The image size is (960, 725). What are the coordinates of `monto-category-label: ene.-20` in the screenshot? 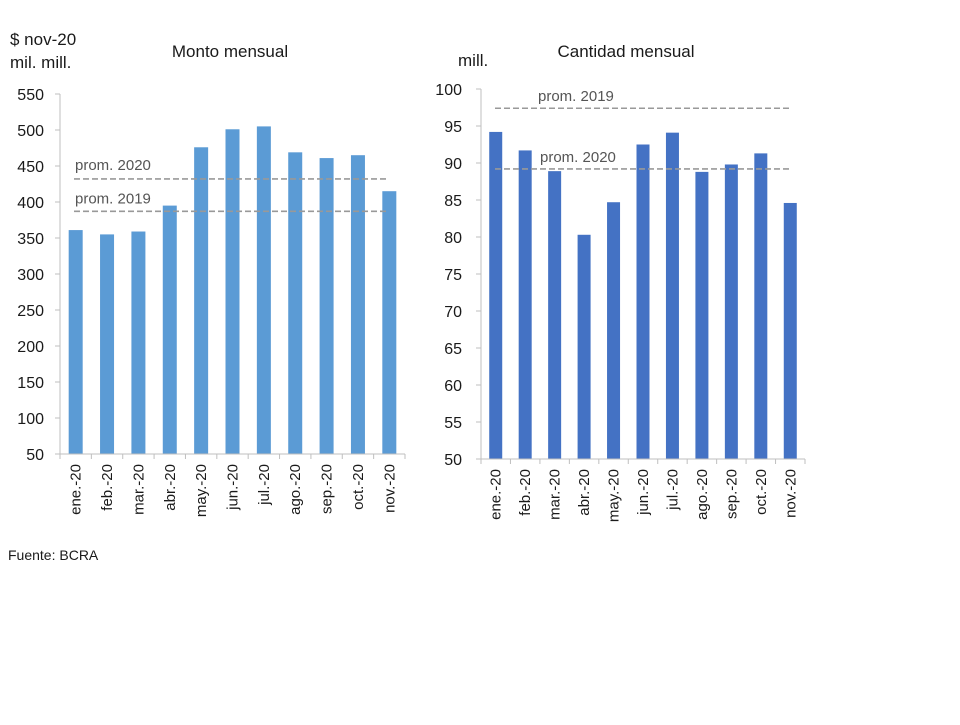 It's located at (76, 489).